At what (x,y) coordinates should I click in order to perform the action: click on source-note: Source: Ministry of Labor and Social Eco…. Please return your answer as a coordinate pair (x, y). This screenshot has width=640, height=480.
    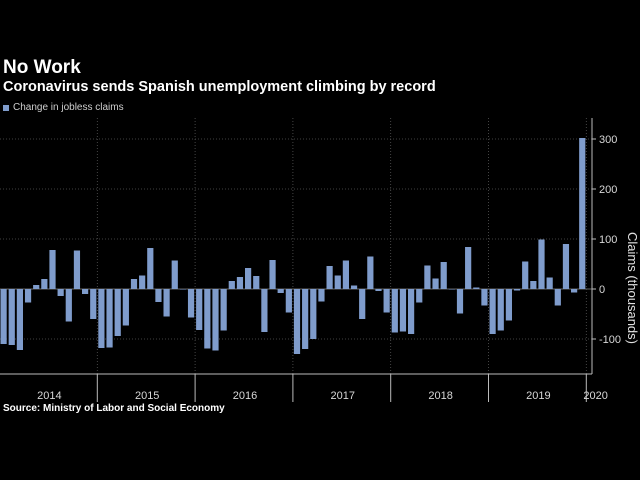
    Looking at the image, I should click on (114, 408).